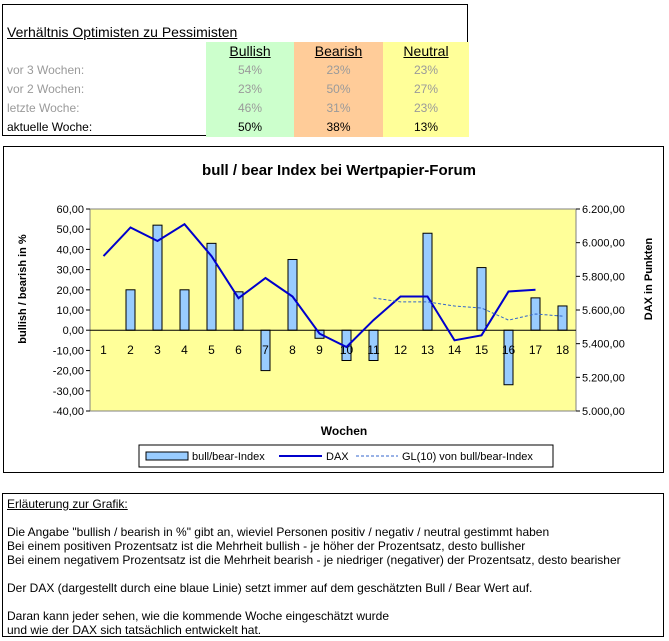 This screenshot has width=669, height=641. Describe the element at coordinates (70, 311) in the screenshot. I see `y-tick-label: 10,00` at that location.